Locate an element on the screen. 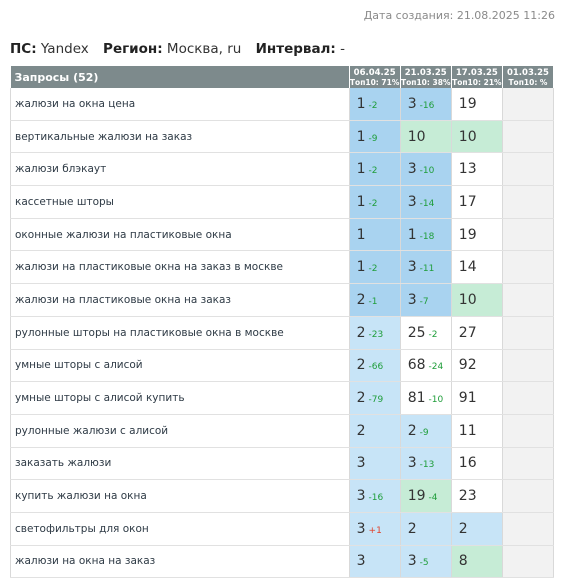  column-date: 06.04.25 is located at coordinates (374, 72).